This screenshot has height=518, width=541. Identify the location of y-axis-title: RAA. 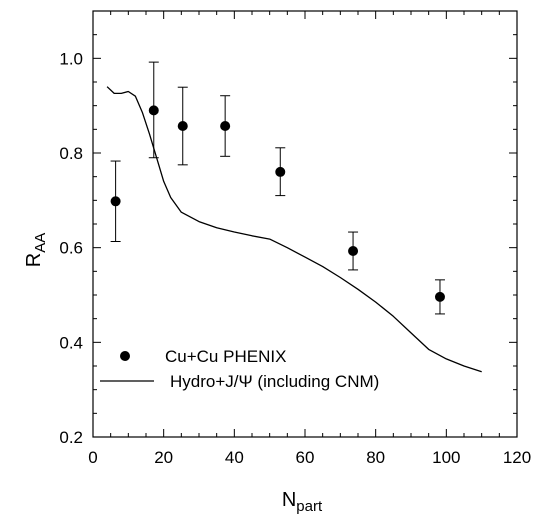
(36, 250).